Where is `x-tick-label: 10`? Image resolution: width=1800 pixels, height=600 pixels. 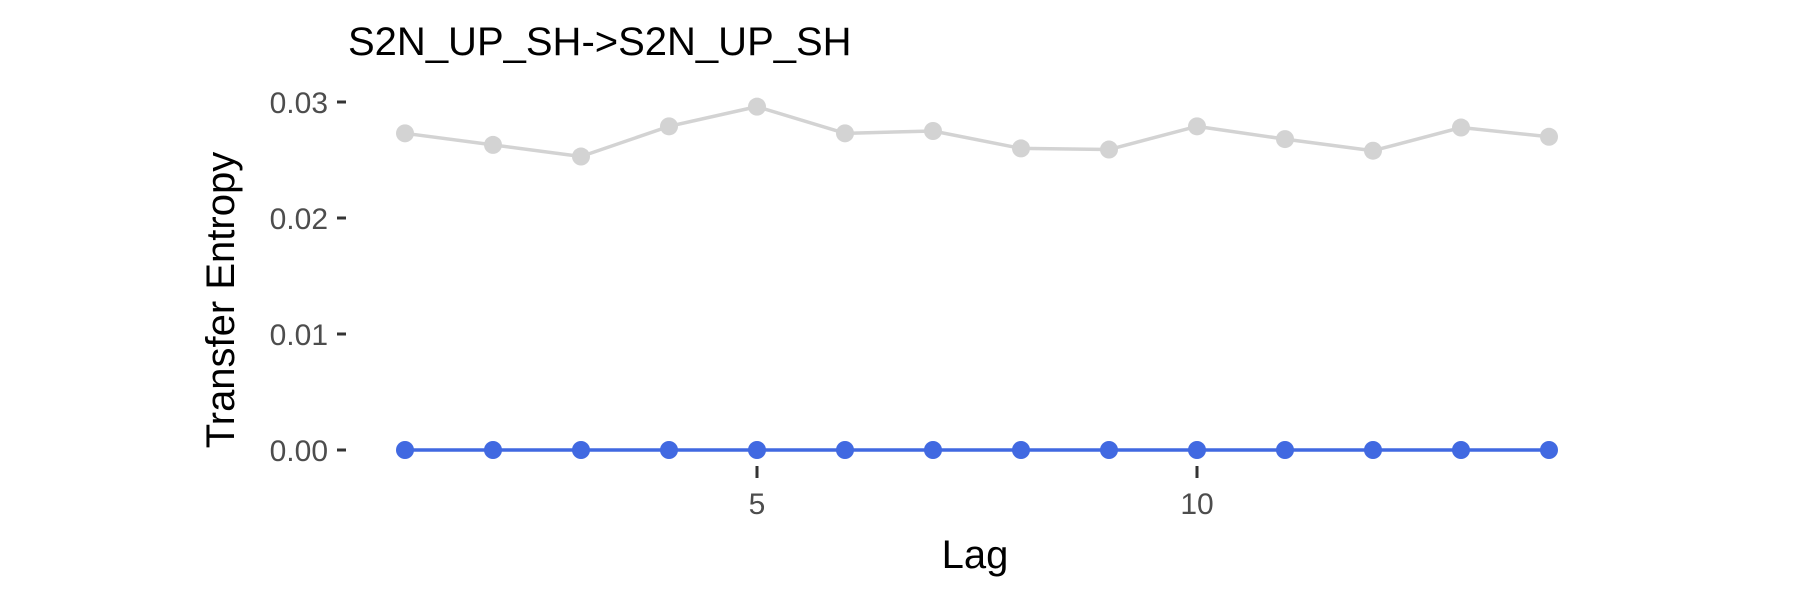 x-tick-label: 10 is located at coordinates (1196, 504).